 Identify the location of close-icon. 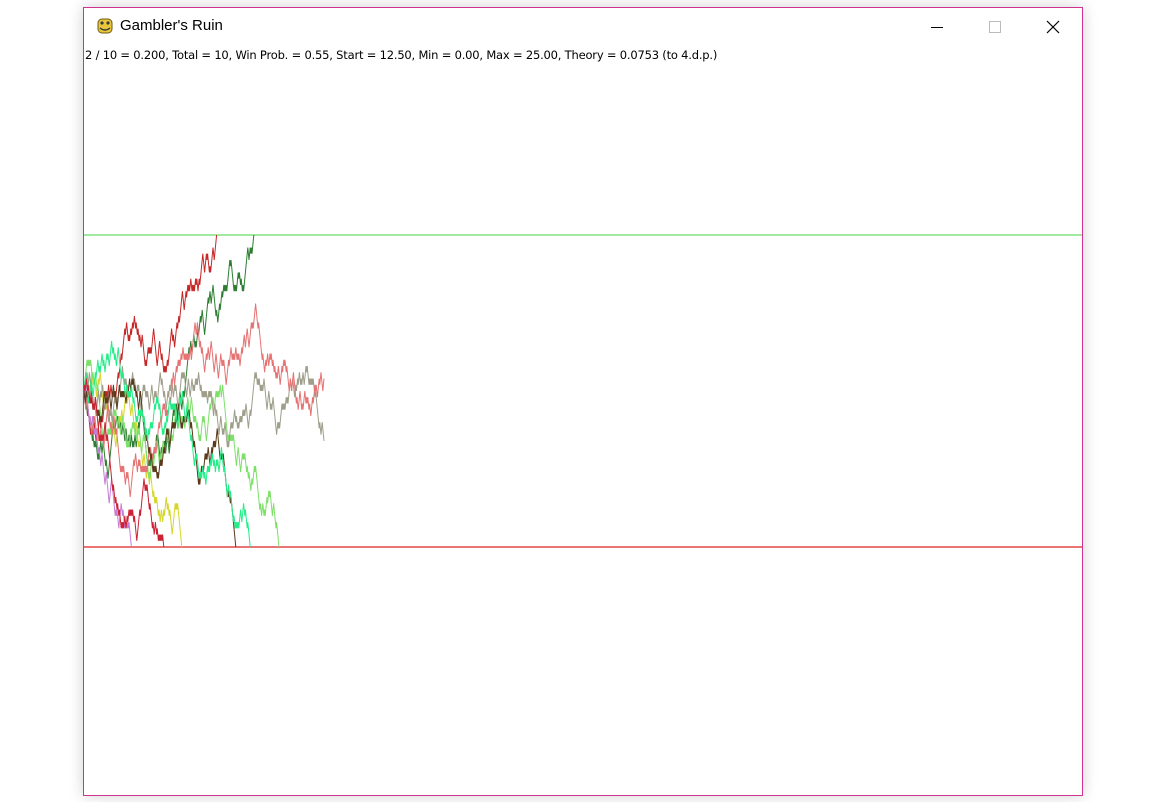
(1053, 27).